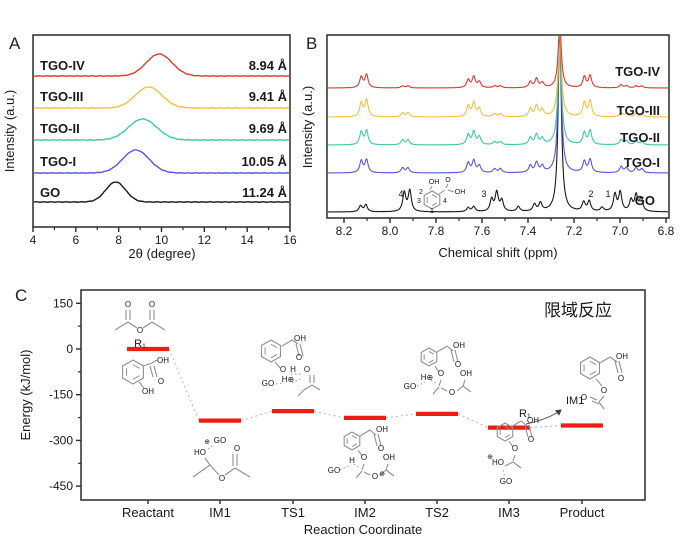 The width and height of the screenshot is (700, 544). Describe the element at coordinates (62, 65) in the screenshot. I see `series-label-TGO-IV: TGO-IV` at that location.